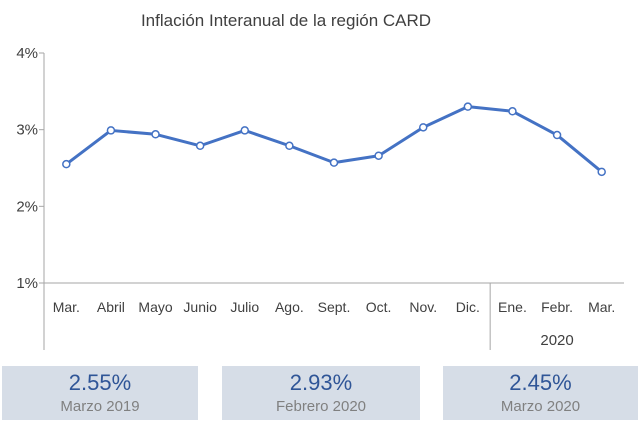 The image size is (640, 424). I want to click on y-tick-label: 3%, so click(27, 130).